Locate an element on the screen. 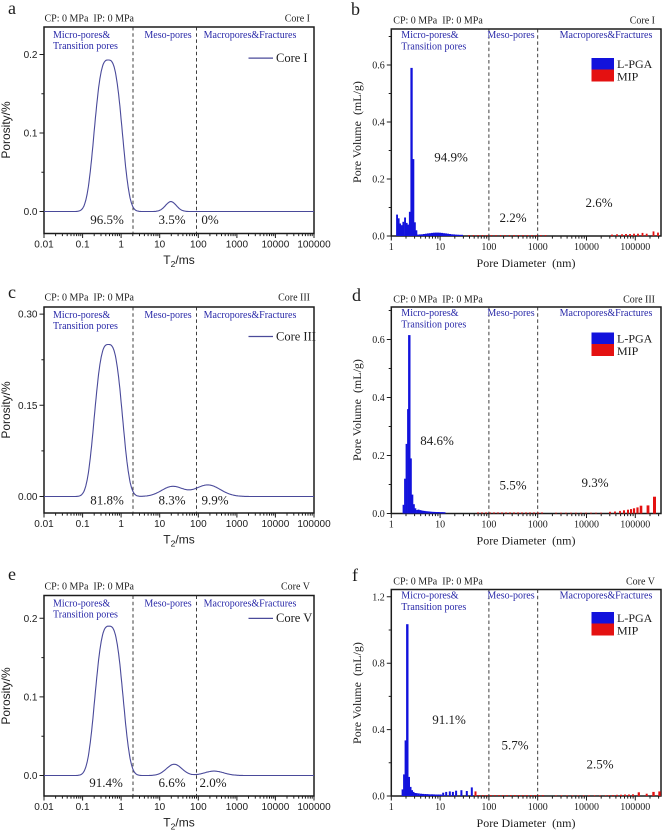  svg-text: 8.3% is located at coordinates (171, 500).